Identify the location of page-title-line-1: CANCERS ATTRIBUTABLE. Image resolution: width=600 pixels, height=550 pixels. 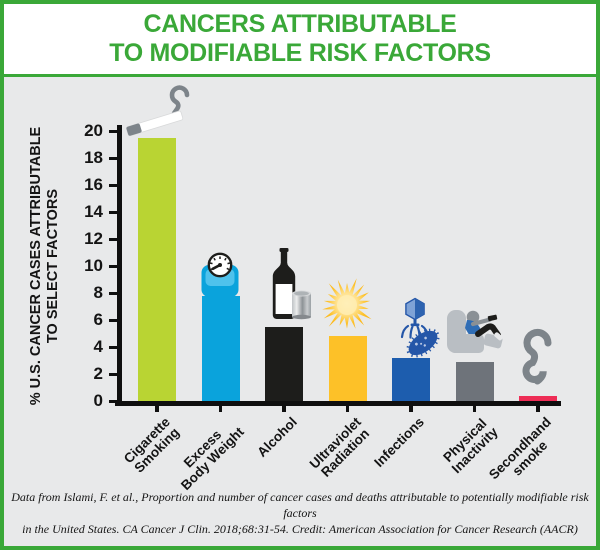
(300, 24).